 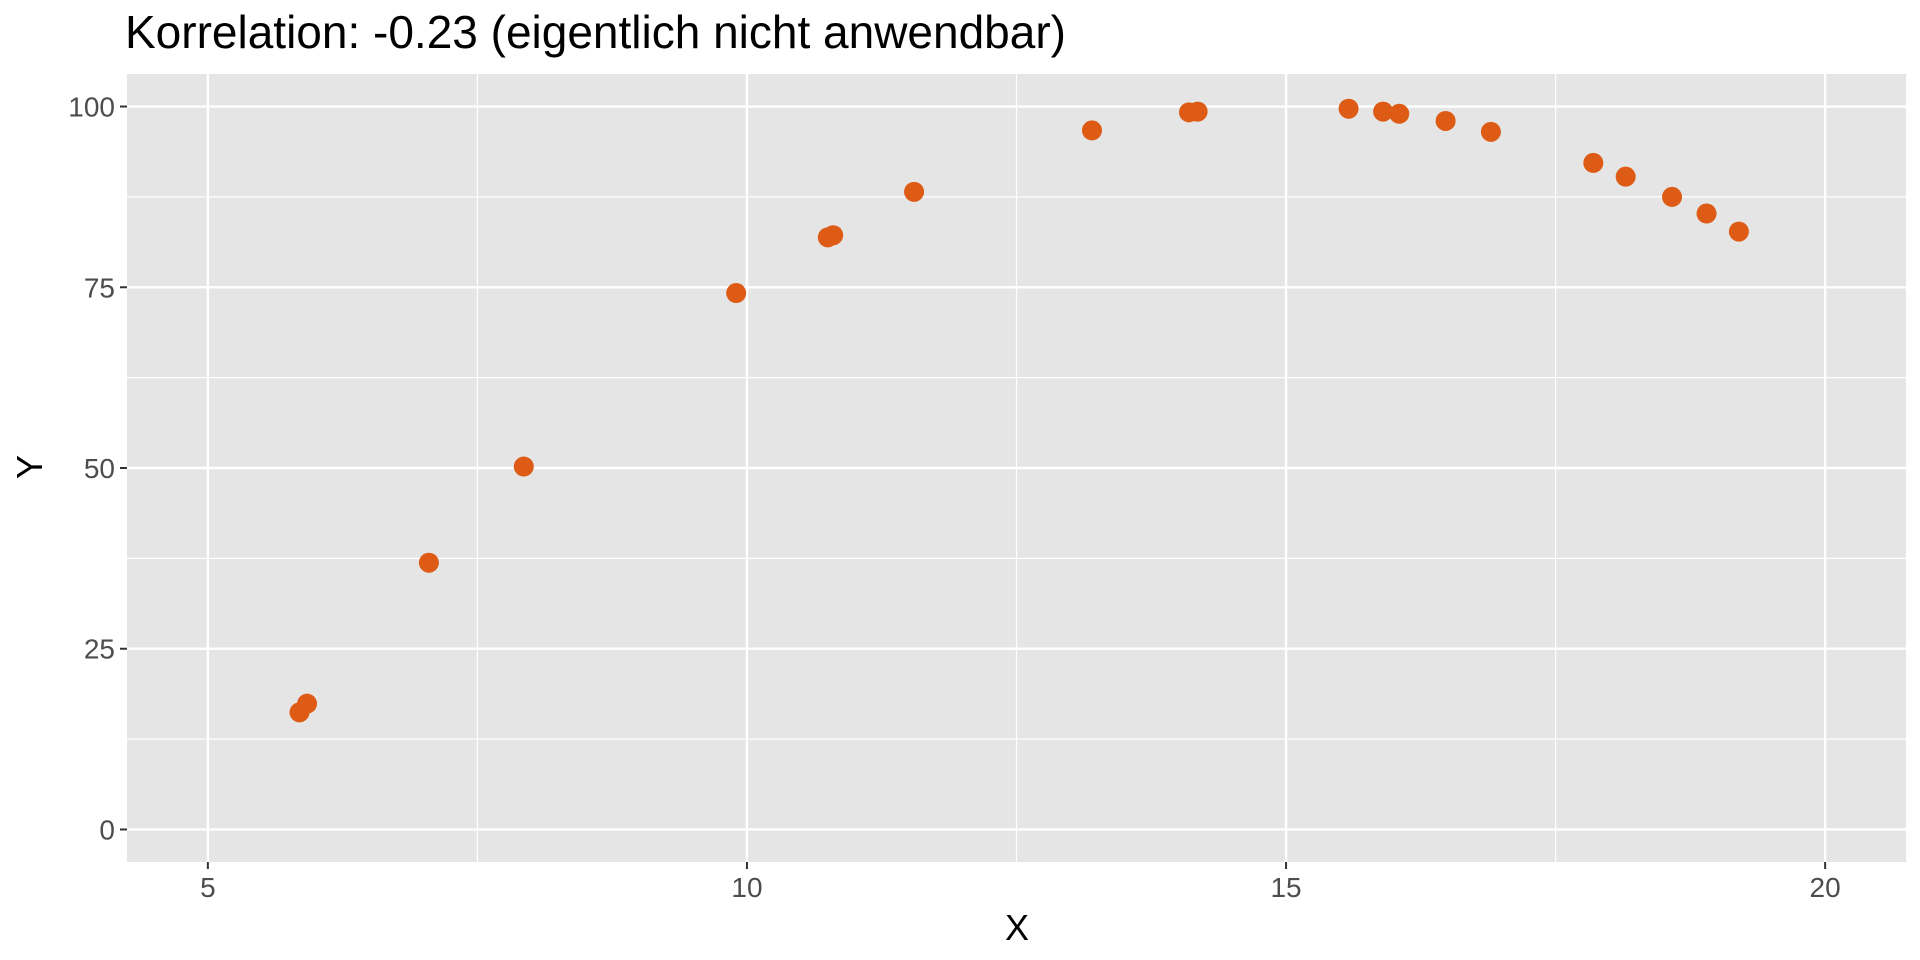 I want to click on x-axis: 5 10 15 20, so click(x=1020, y=882).